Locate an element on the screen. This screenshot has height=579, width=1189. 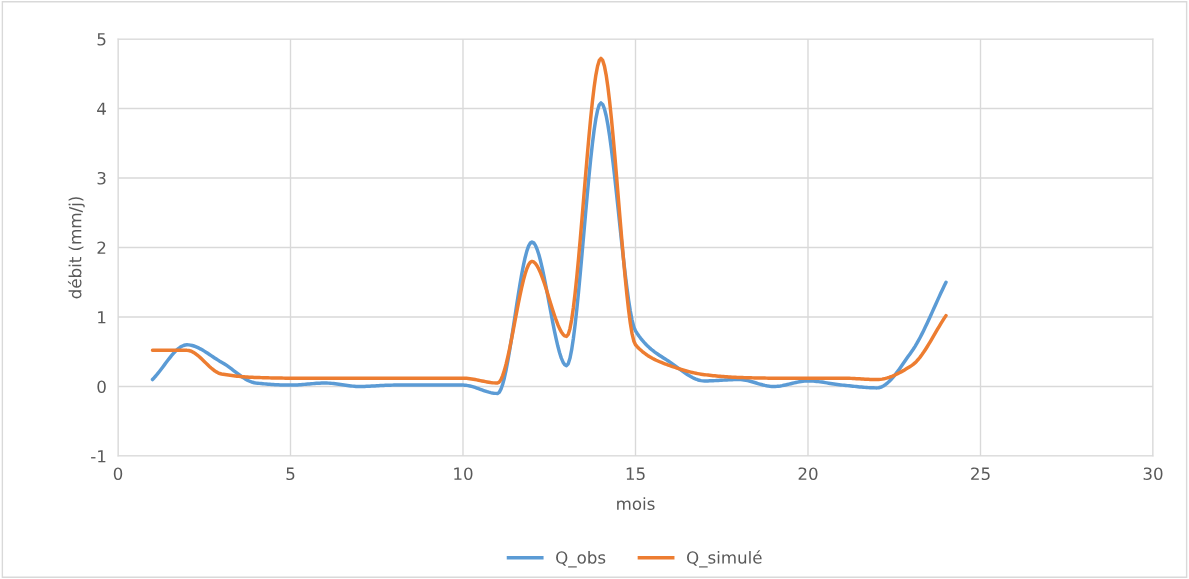
legend-label: Q_simulé is located at coordinates (724, 559).